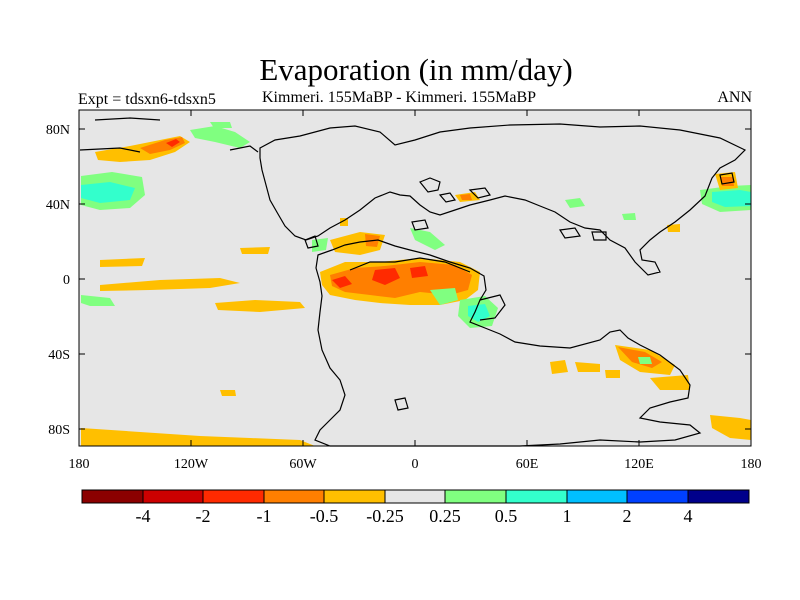 Image resolution: width=800 pixels, height=600 pixels. Describe the element at coordinates (639, 464) in the screenshot. I see `x-tick-120e: 120E` at that location.